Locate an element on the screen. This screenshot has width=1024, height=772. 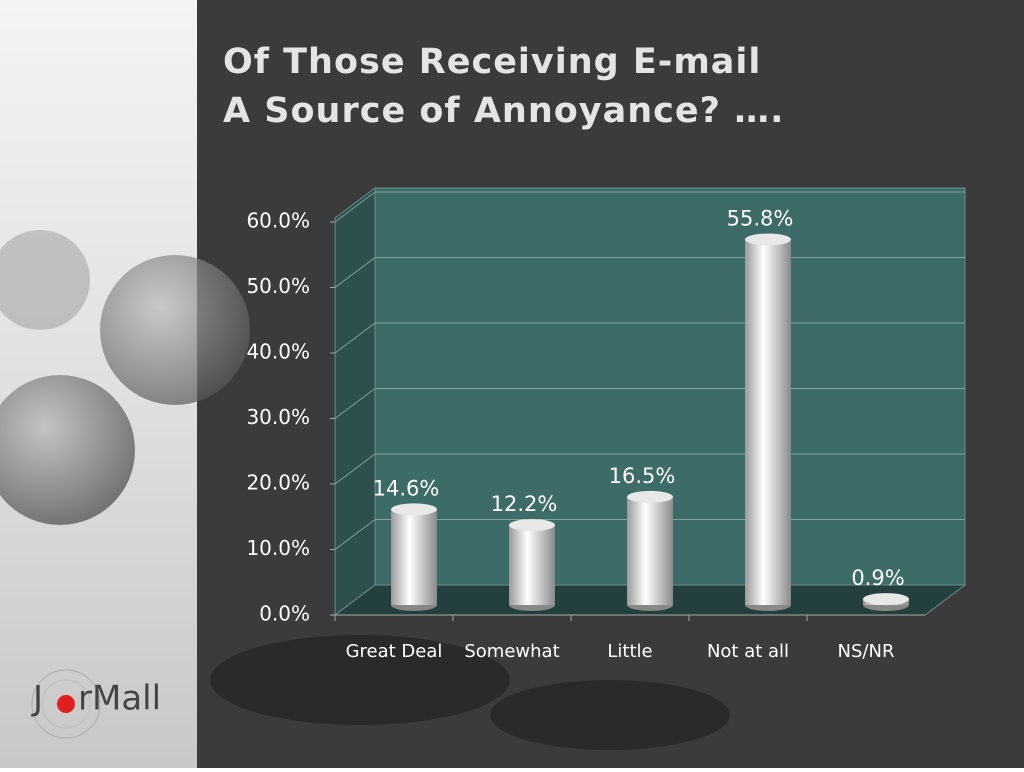
title-line: A Source of Annoyance? …. is located at coordinates (503, 111).